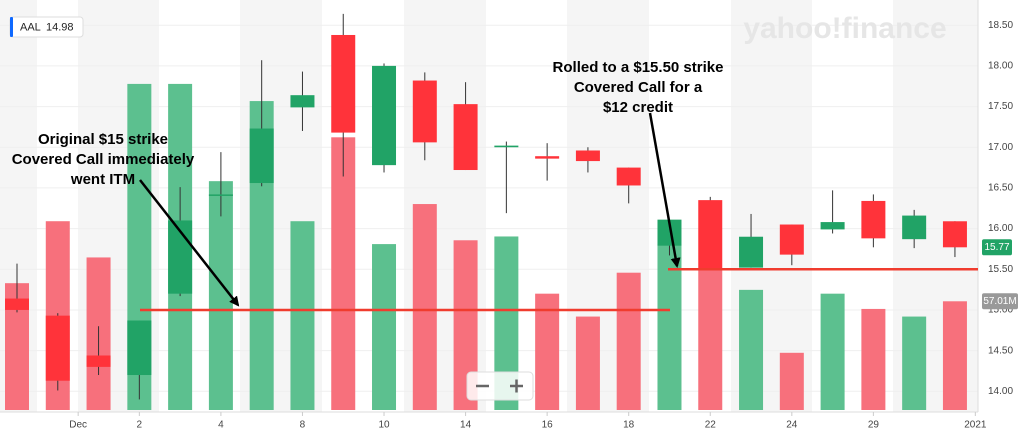 The image size is (1024, 435). What do you see at coordinates (102, 179) in the screenshot?
I see `annotation: went ITM` at bounding box center [102, 179].